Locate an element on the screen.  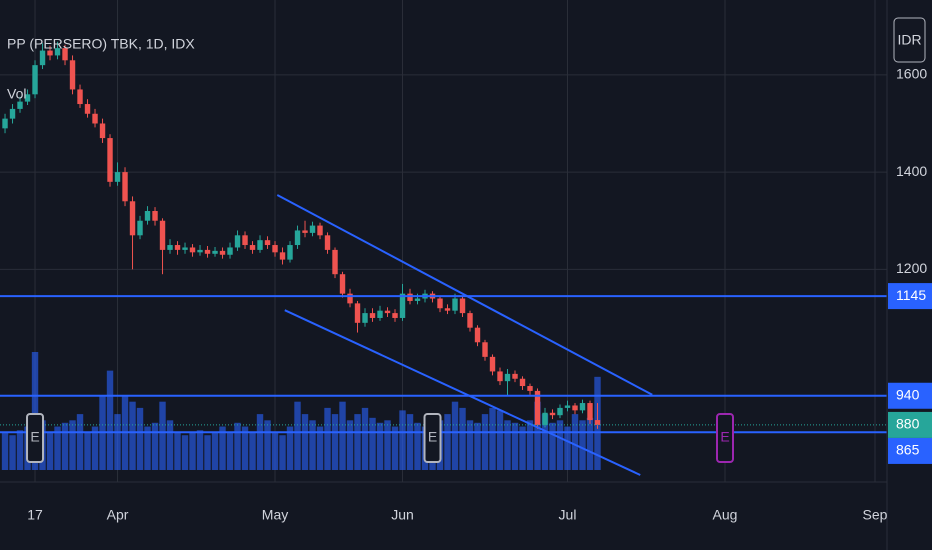
price-label-box is located at coordinates (910, 424).